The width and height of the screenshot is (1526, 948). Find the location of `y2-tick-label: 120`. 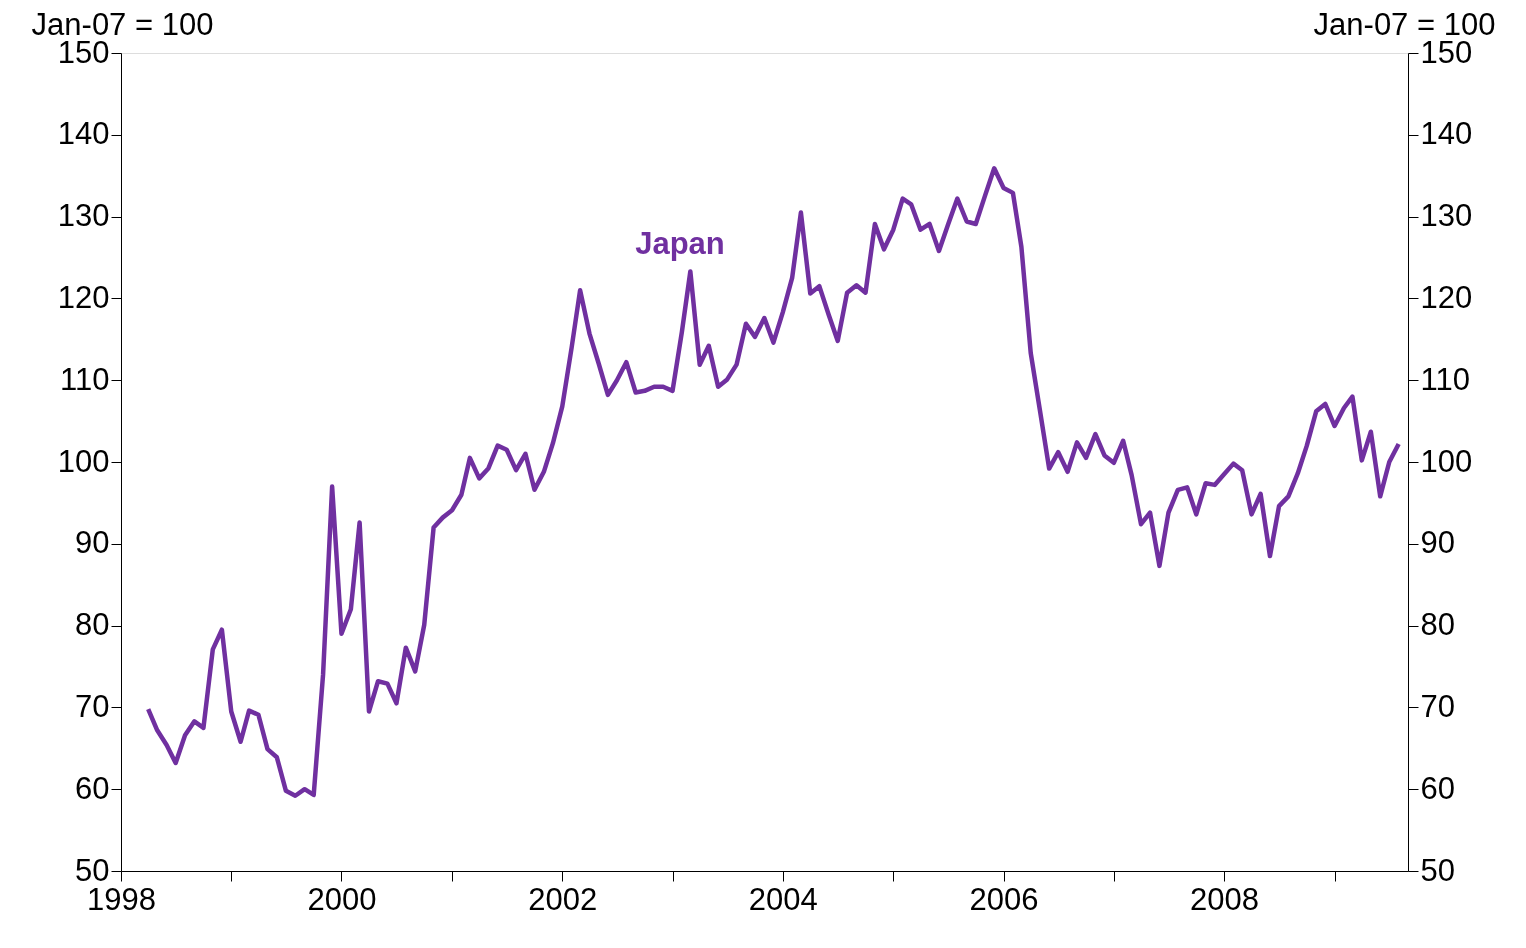

y2-tick-label: 120 is located at coordinates (1446, 297).